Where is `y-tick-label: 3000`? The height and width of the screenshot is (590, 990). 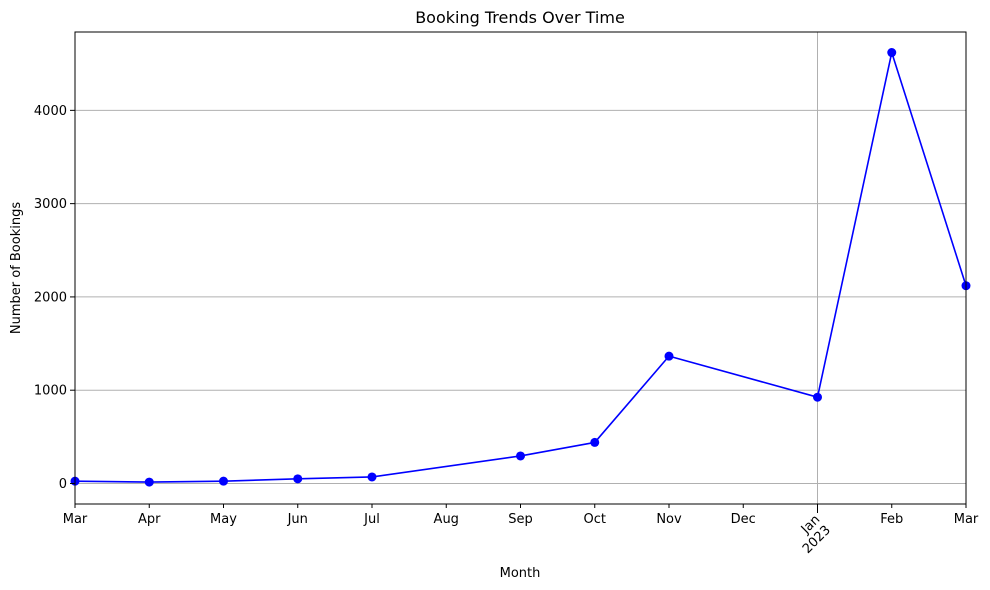 y-tick-label: 3000 is located at coordinates (50, 204).